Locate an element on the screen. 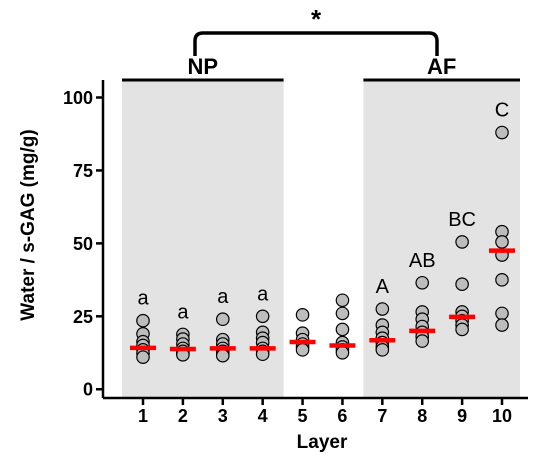 This screenshot has width=536, height=457. y-tick-label: 0 is located at coordinates (88, 390).